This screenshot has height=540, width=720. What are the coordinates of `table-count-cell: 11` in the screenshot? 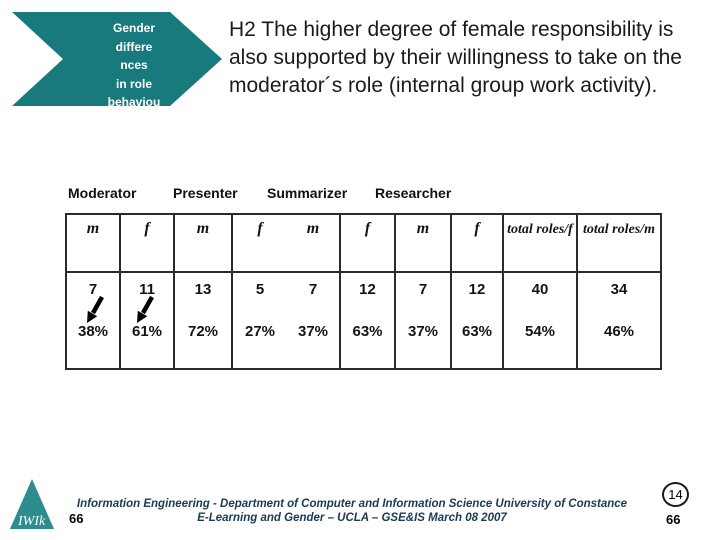 It's located at (148, 294).